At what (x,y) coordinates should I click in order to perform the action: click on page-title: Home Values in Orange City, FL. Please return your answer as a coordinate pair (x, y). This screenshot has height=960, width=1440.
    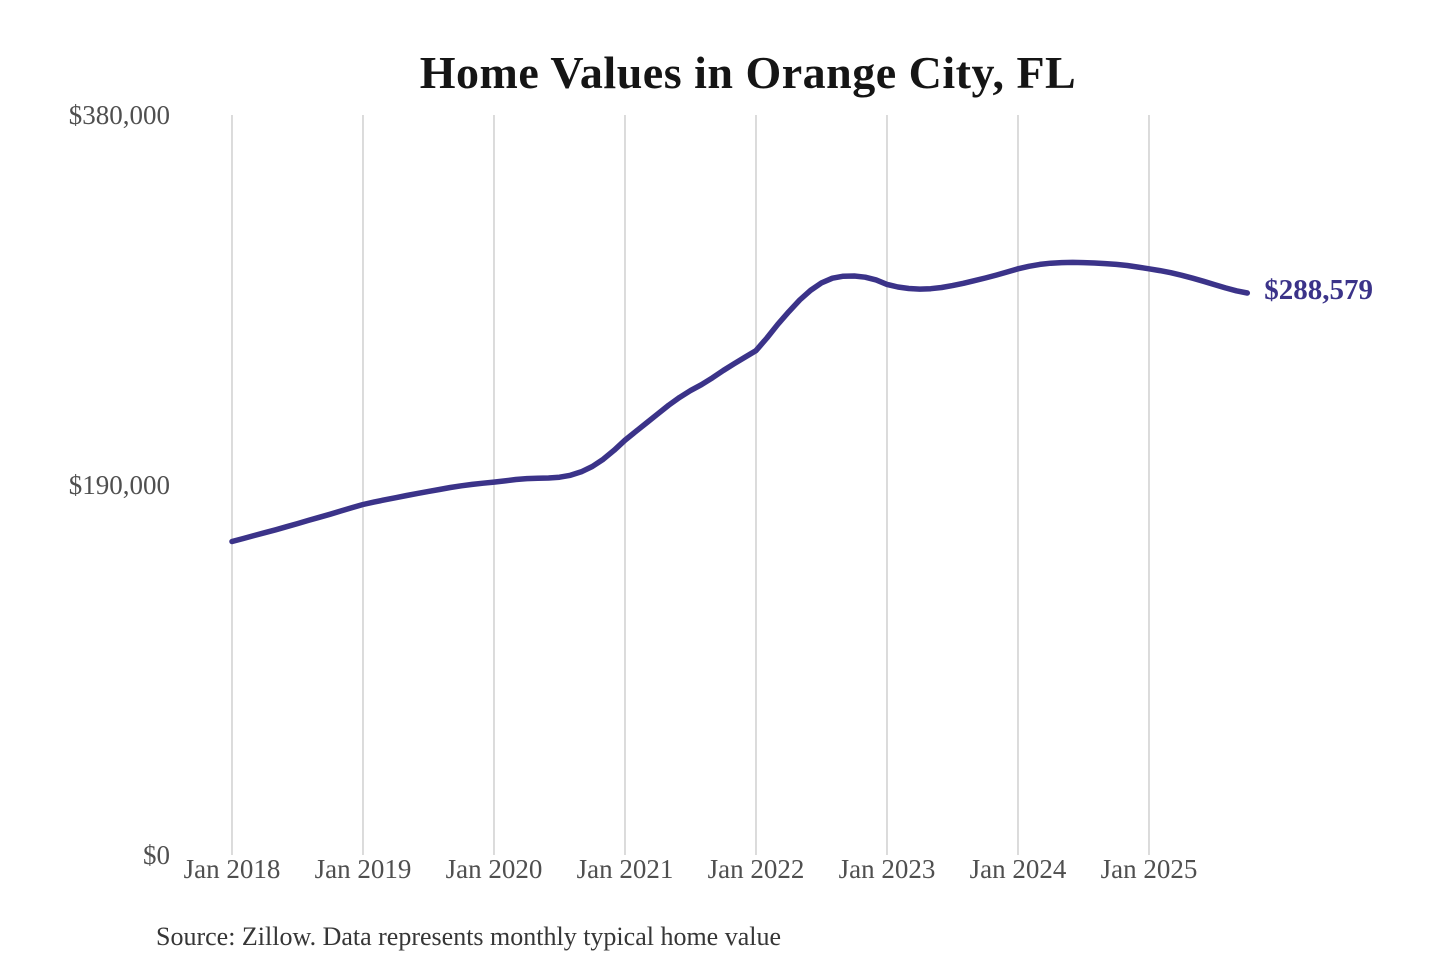
    Looking at the image, I should click on (748, 72).